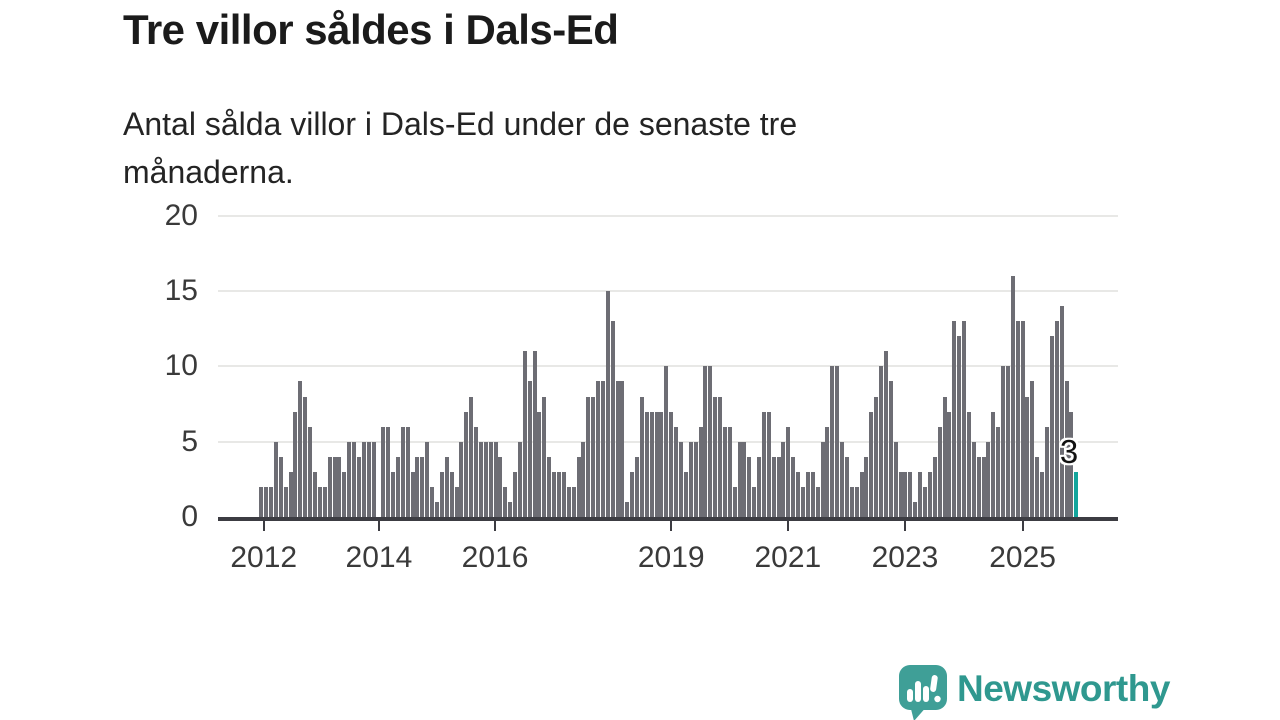 The width and height of the screenshot is (1280, 720). What do you see at coordinates (181, 366) in the screenshot?
I see `y-axis-tick-label: 10` at bounding box center [181, 366].